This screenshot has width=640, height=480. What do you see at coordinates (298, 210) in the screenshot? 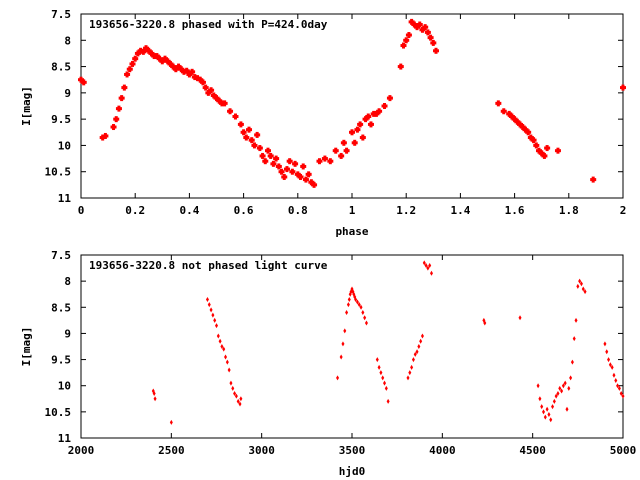
I see `phased-x-tick-label: 0.8` at bounding box center [298, 210].